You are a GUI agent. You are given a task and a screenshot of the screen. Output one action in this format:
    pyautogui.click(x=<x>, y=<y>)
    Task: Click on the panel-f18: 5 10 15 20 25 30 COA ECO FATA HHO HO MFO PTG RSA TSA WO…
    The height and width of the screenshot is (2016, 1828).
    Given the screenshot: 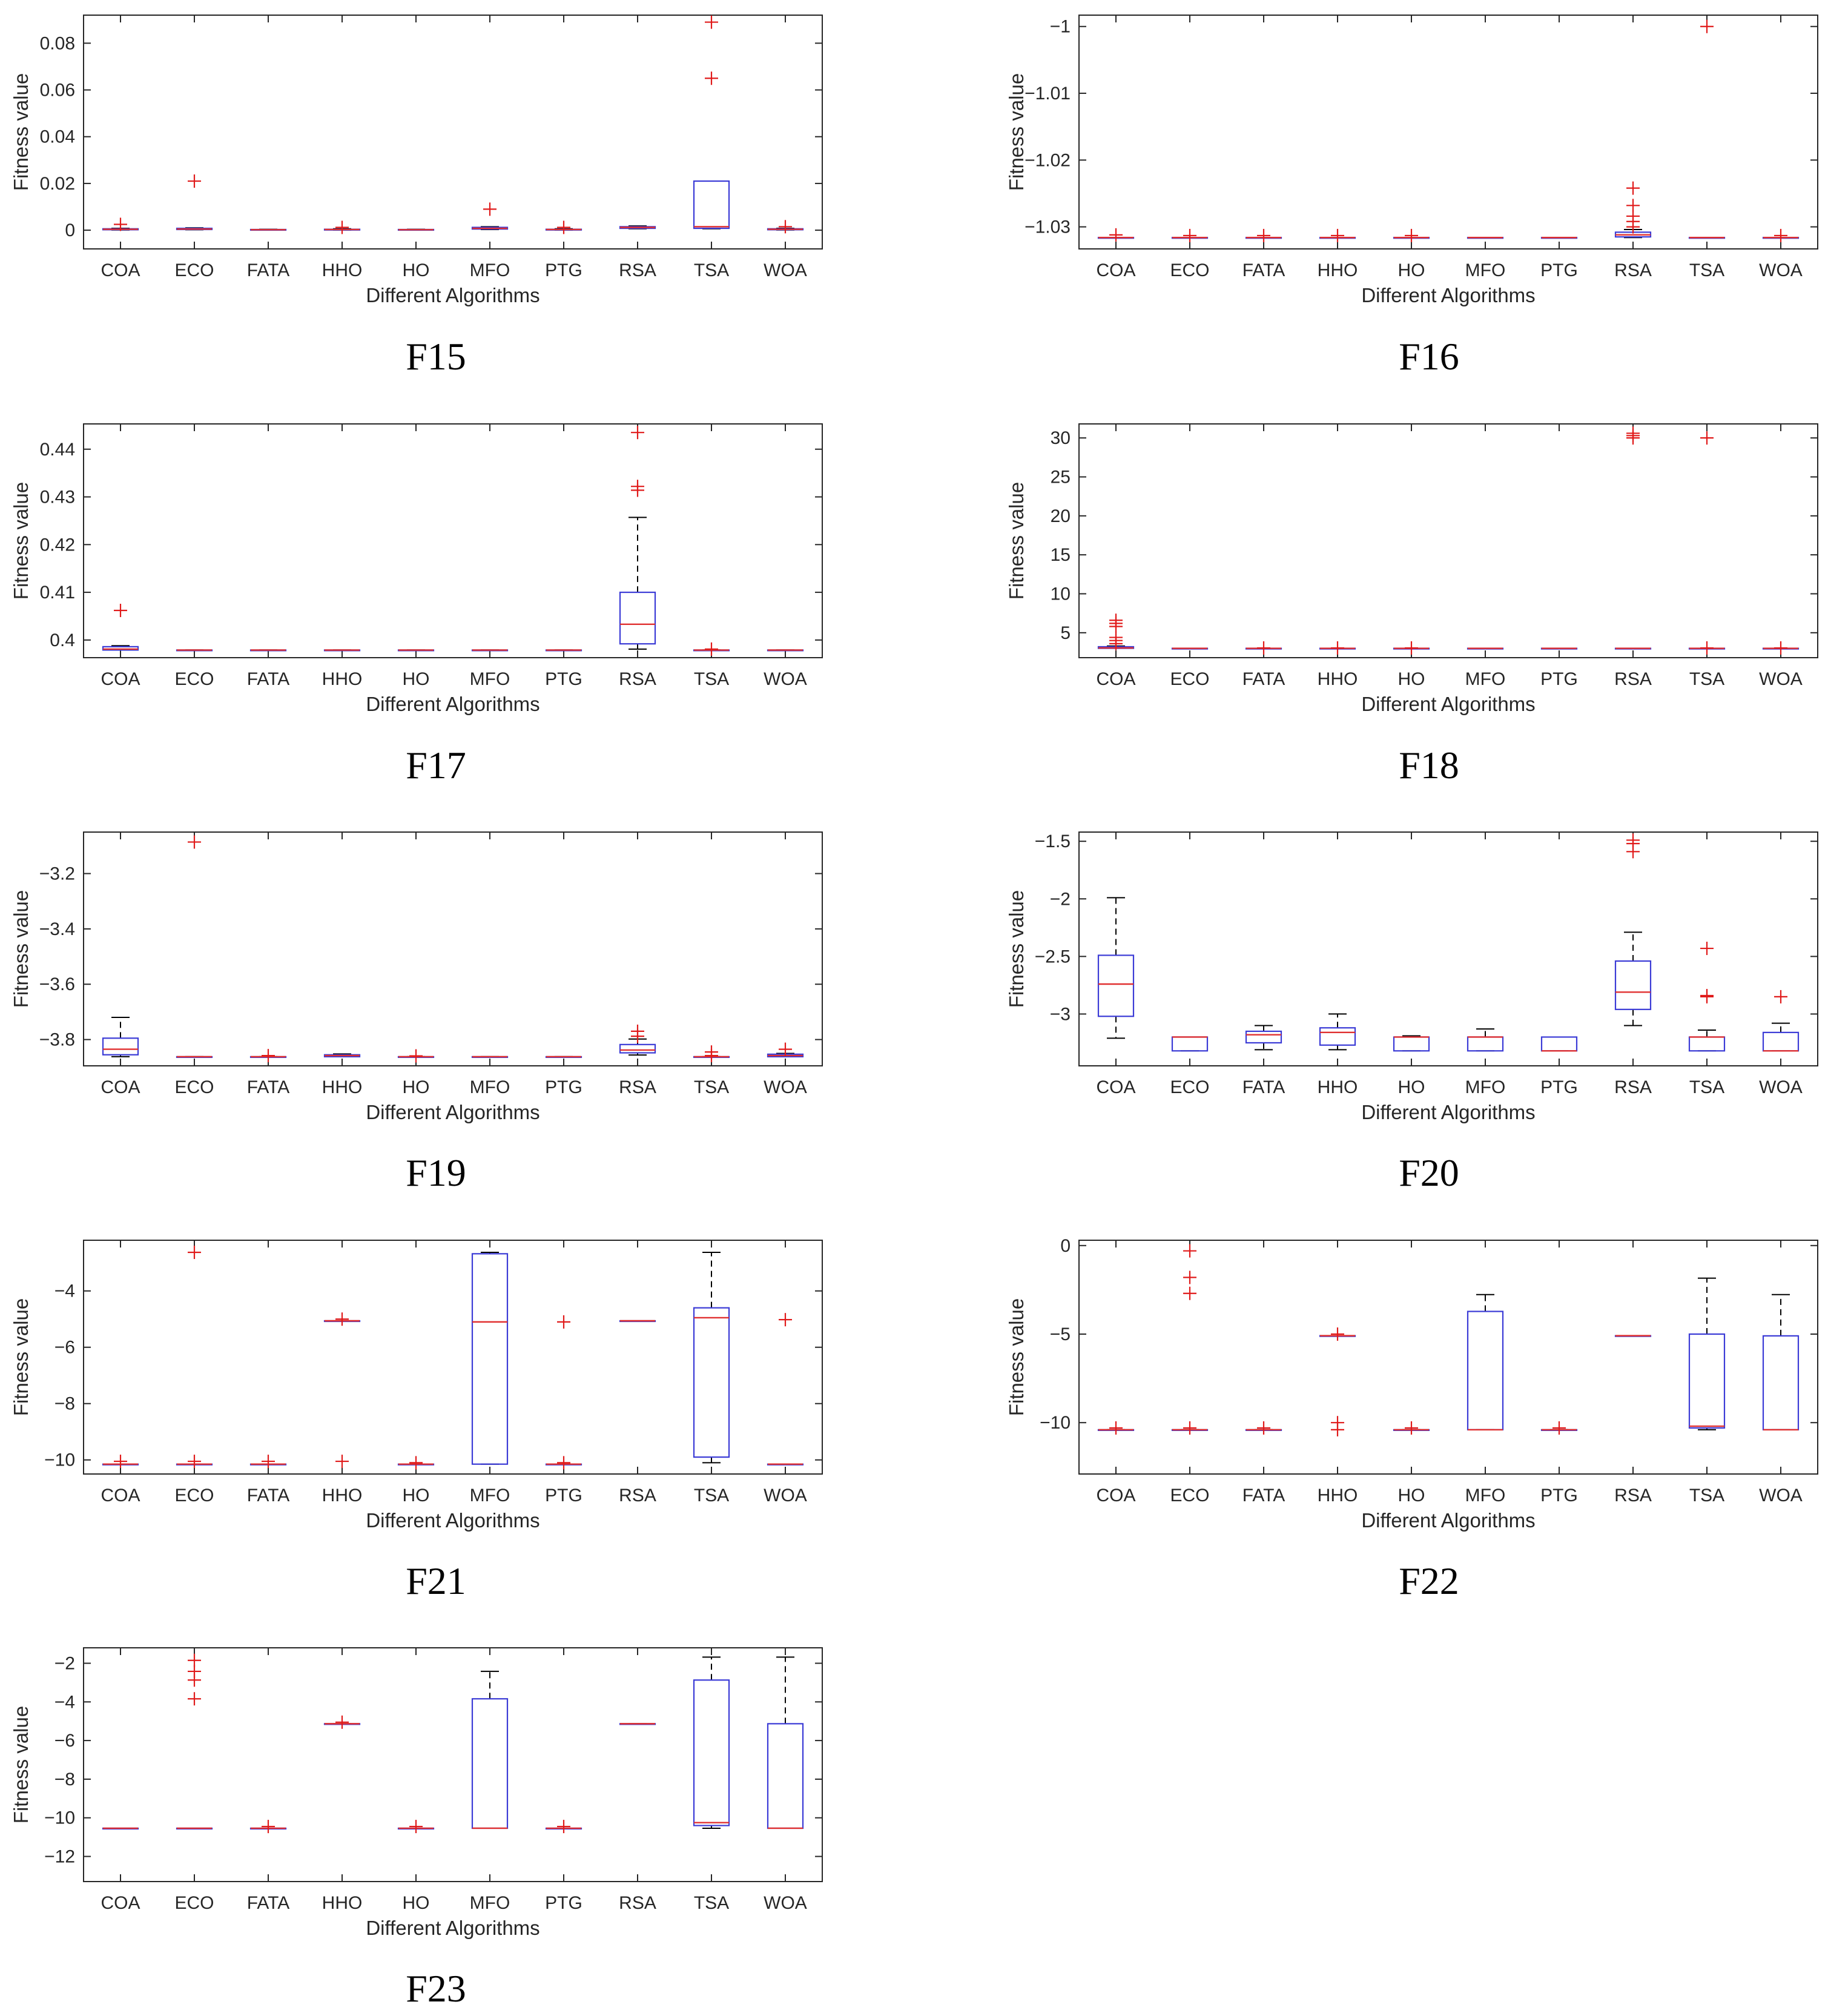 What is the action you would take?
    pyautogui.click(x=1411, y=605)
    